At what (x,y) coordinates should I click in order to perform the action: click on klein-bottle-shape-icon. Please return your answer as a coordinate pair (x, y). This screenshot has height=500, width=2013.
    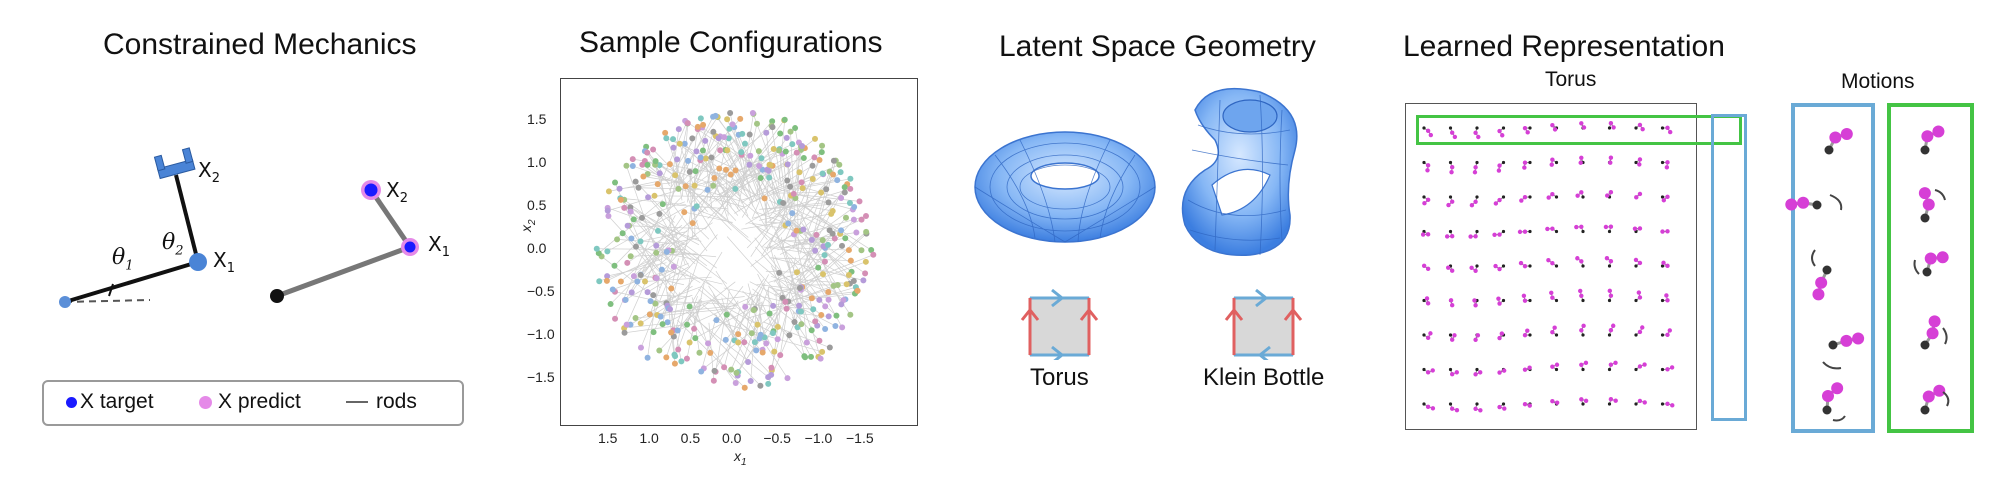
    Looking at the image, I should click on (1239, 171).